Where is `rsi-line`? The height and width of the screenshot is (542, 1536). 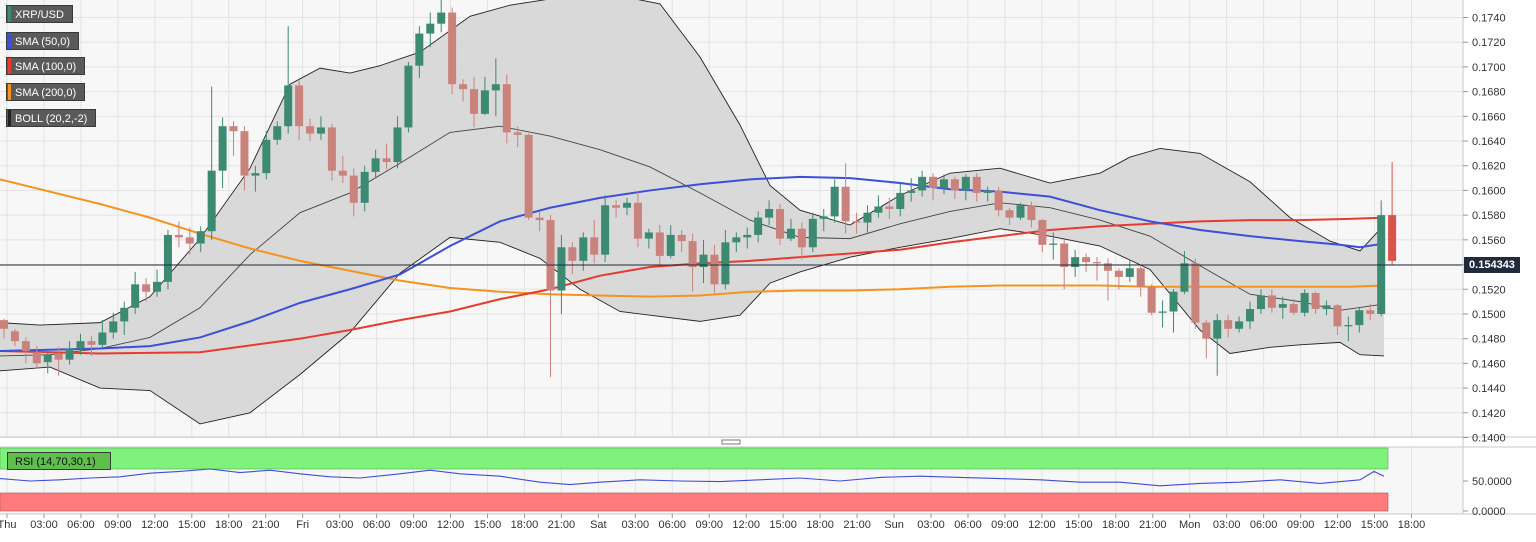
rsi-line is located at coordinates (692, 477).